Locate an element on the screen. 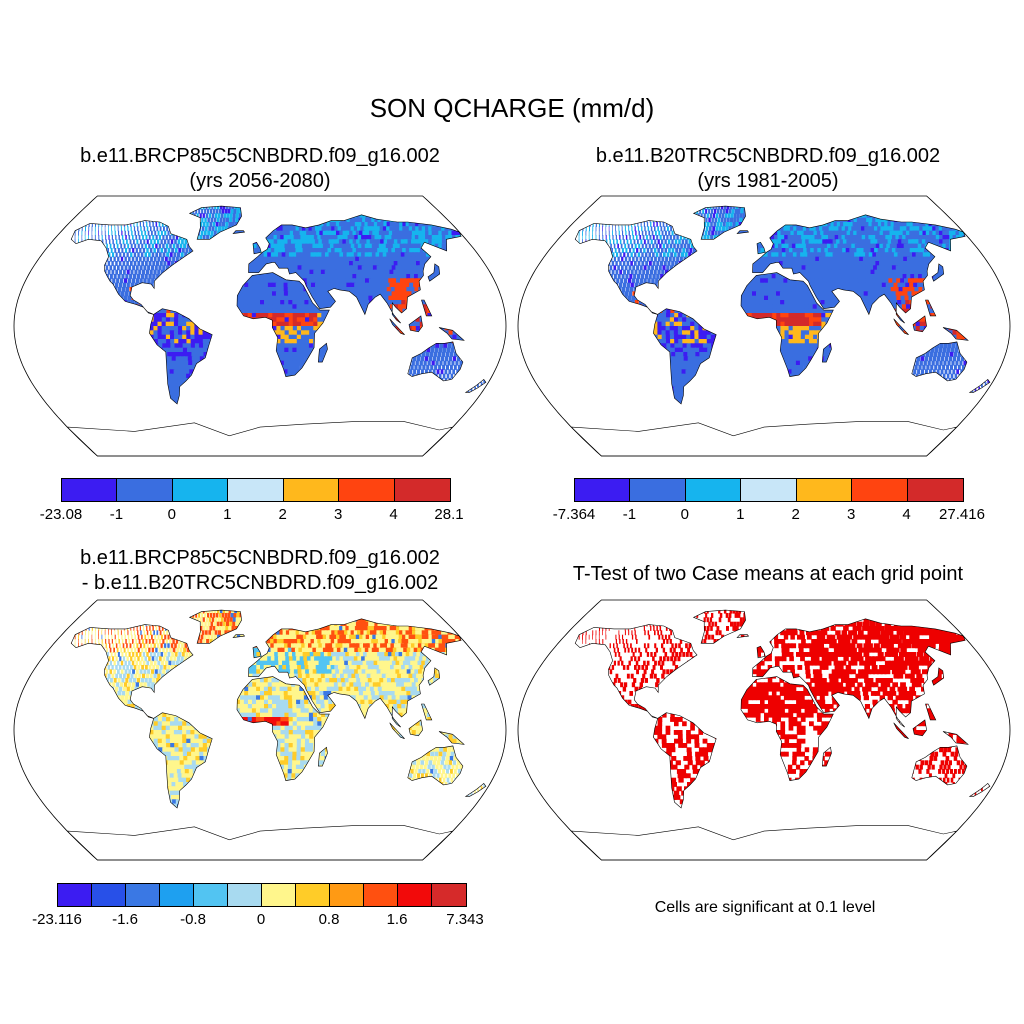 The image size is (1024, 1024). colorbar-tick-label: -23.08 is located at coordinates (61, 514).